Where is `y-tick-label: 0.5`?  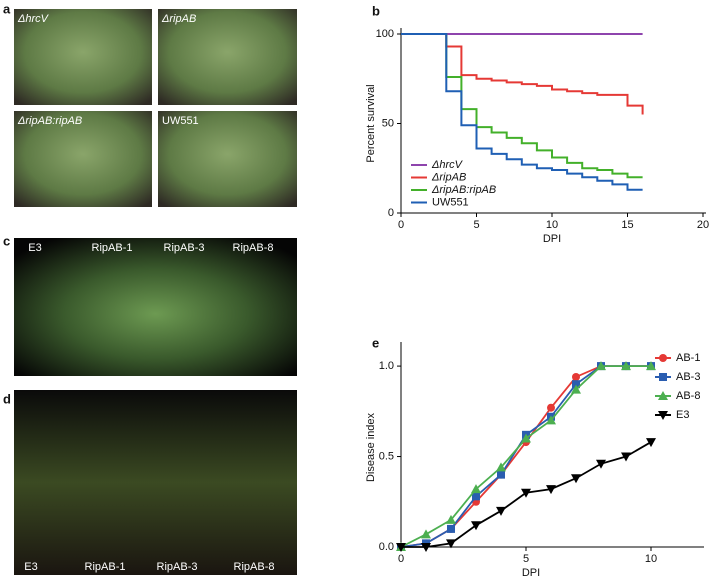
y-tick-label: 0.5 is located at coordinates (386, 456).